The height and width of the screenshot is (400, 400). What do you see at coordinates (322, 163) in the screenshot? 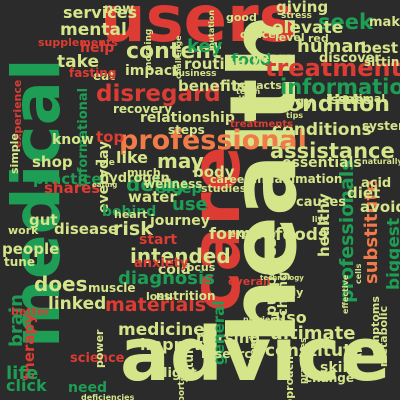
I see `cloud-word: essentials` at bounding box center [322, 163].